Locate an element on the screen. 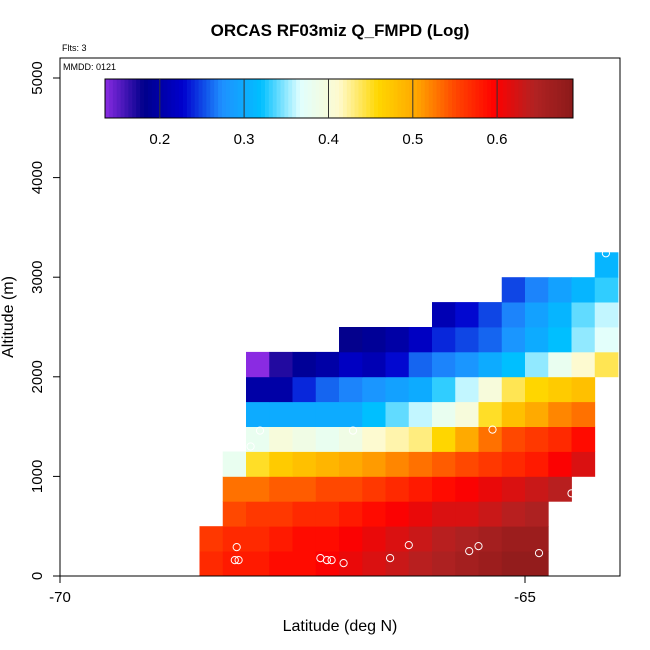  chart-title: ORCAS RF03miz Q_FMPD (Log) is located at coordinates (340, 30).